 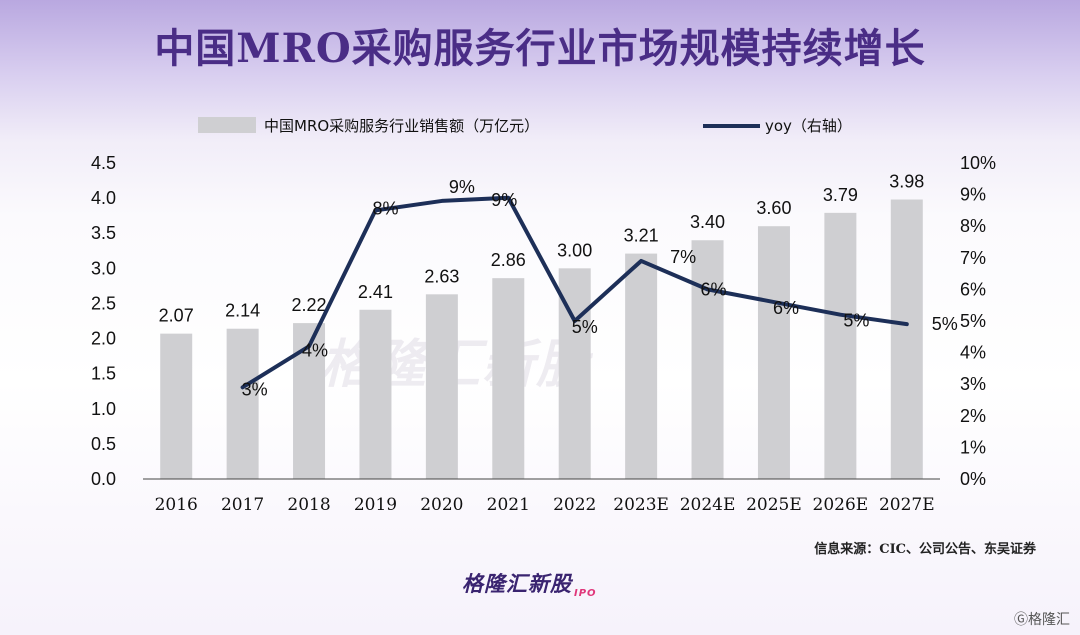 I want to click on legend-bar-swatch, so click(x=227, y=125).